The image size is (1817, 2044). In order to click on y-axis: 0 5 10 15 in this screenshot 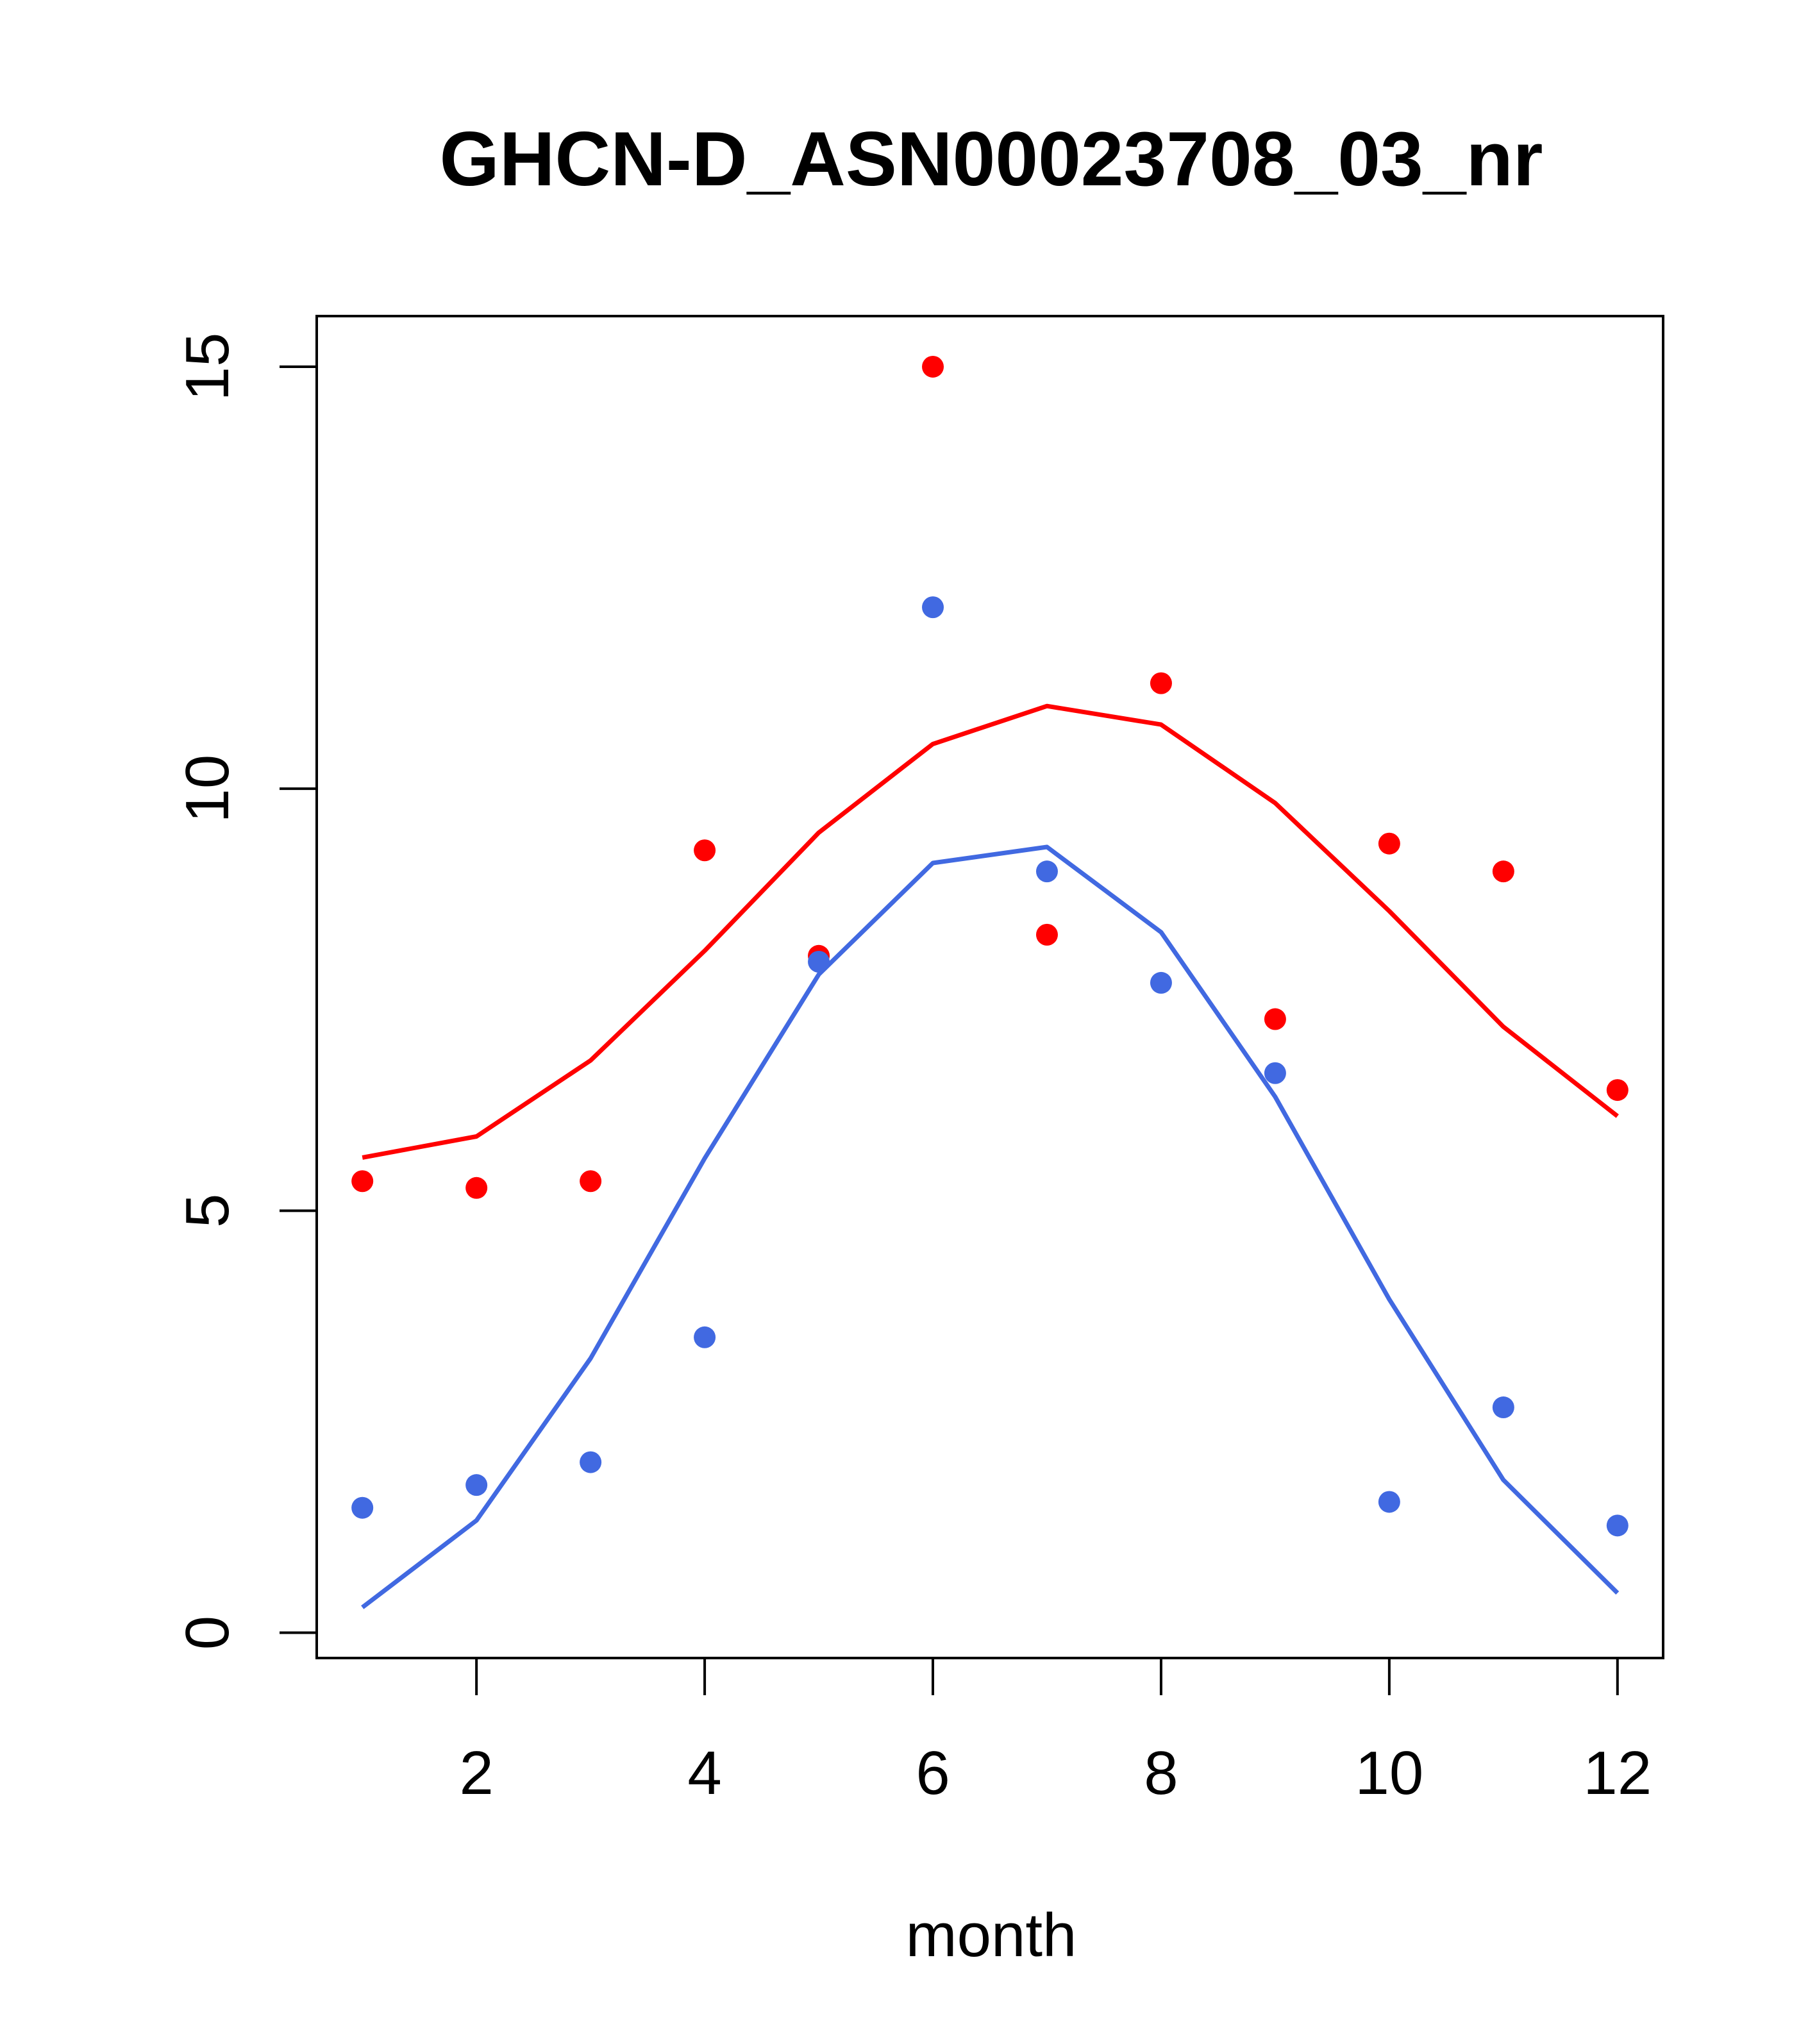, I will do `click(246, 992)`.